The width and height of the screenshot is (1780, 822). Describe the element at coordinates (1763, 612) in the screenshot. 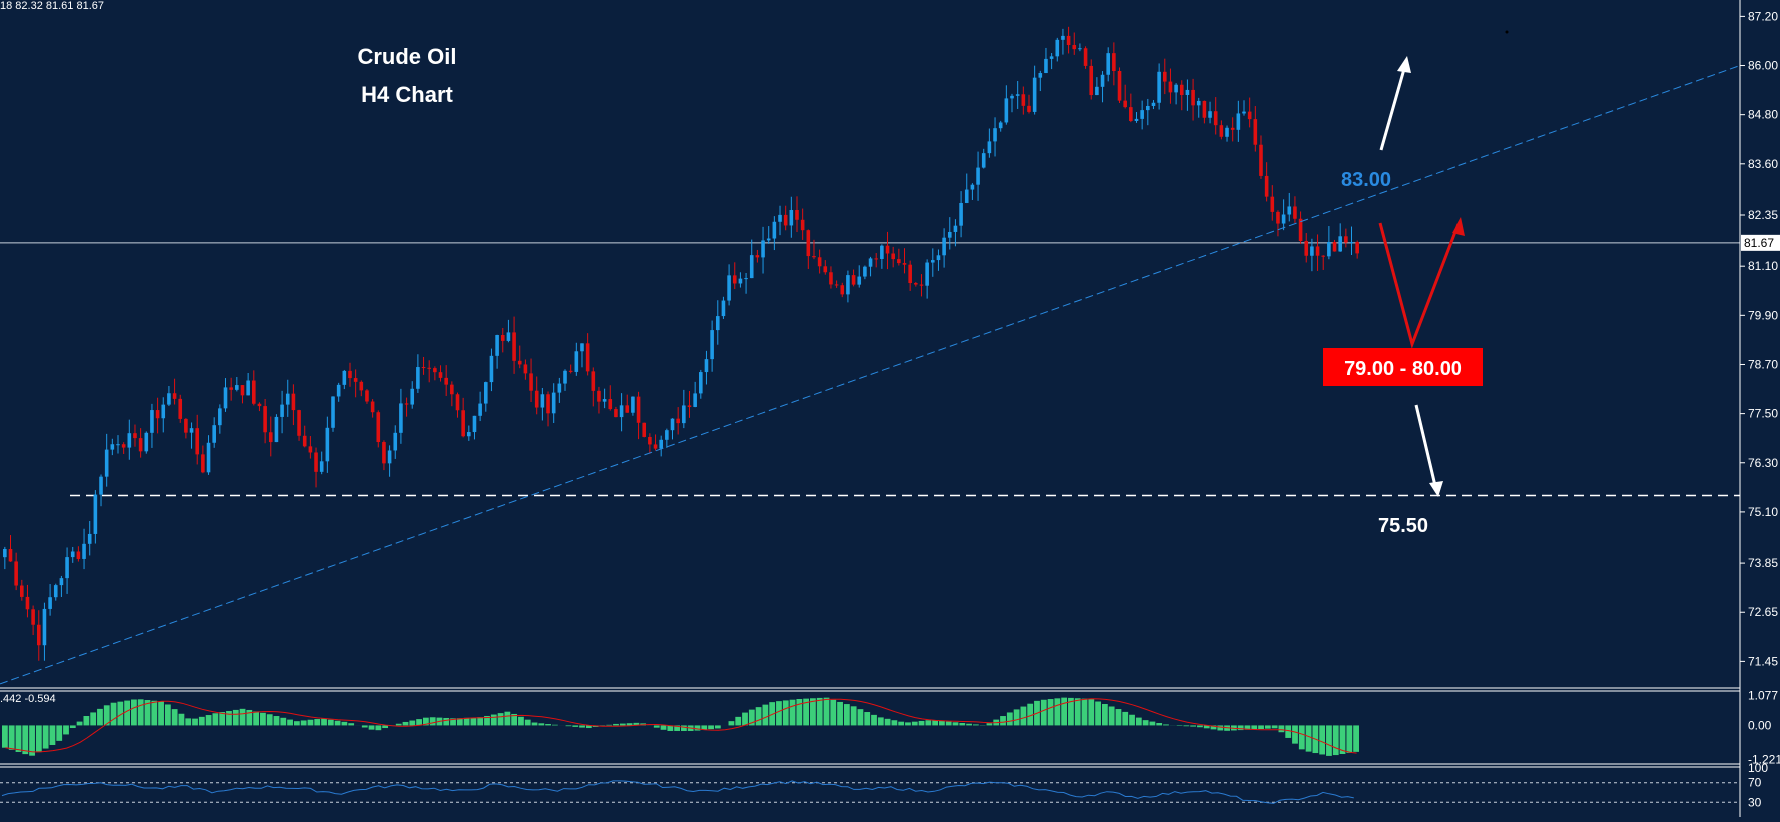

I see `price-tick-label: 72.65` at that location.